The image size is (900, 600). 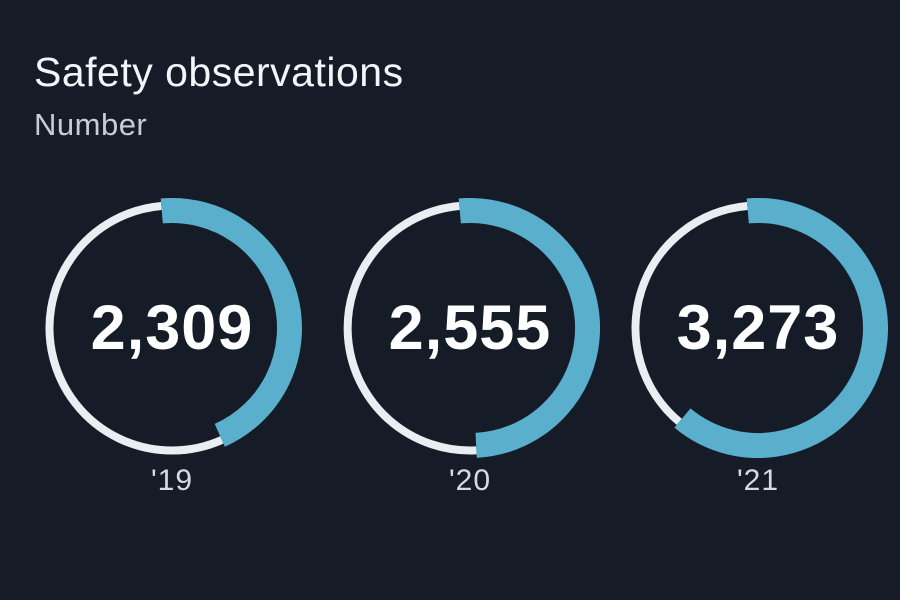 I want to click on donut-svg-2019, so click(x=173, y=326).